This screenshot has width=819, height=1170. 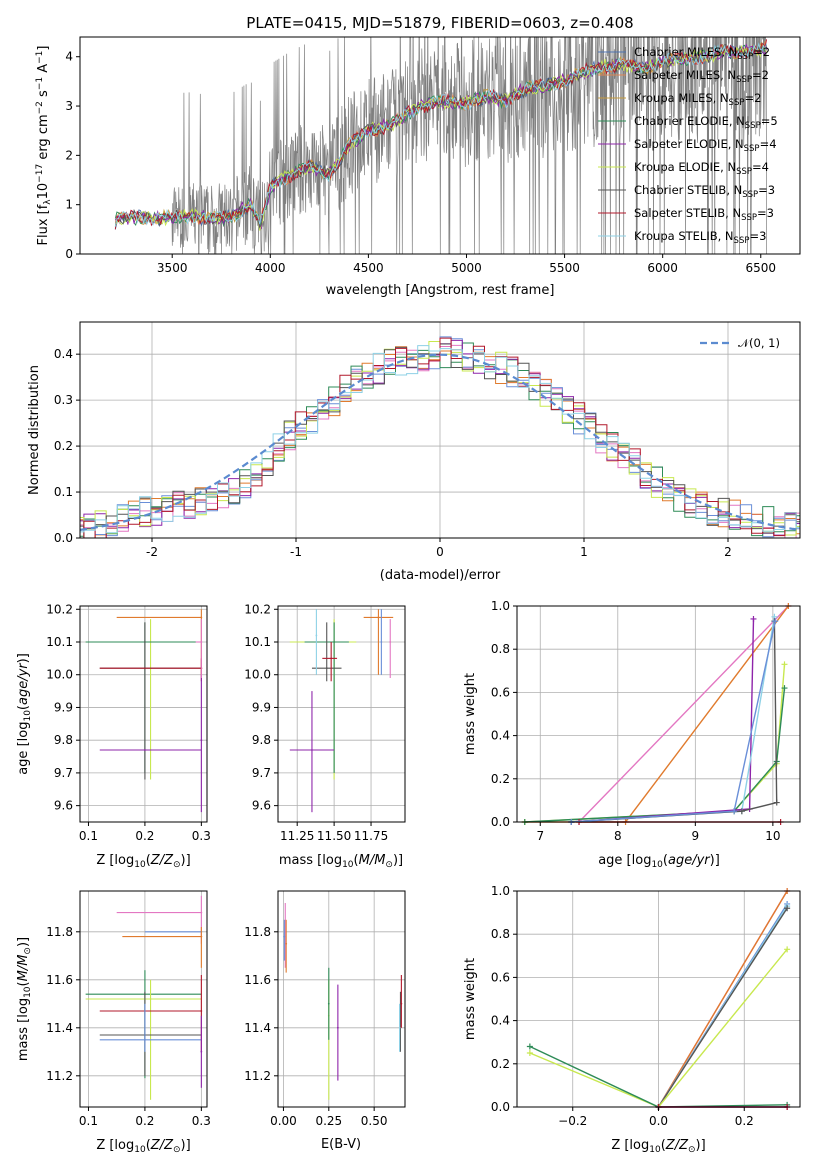 What do you see at coordinates (257, 609) in the screenshot?
I see `age-vs-mass-ytick-label: 10.2` at bounding box center [257, 609].